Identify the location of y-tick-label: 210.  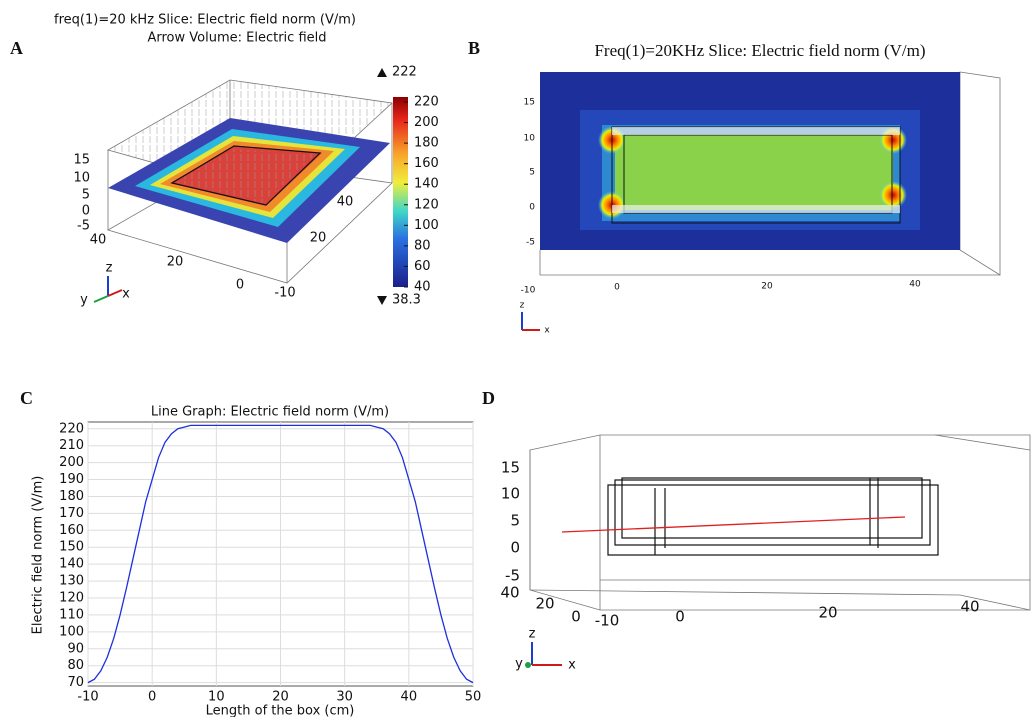
(71, 445).